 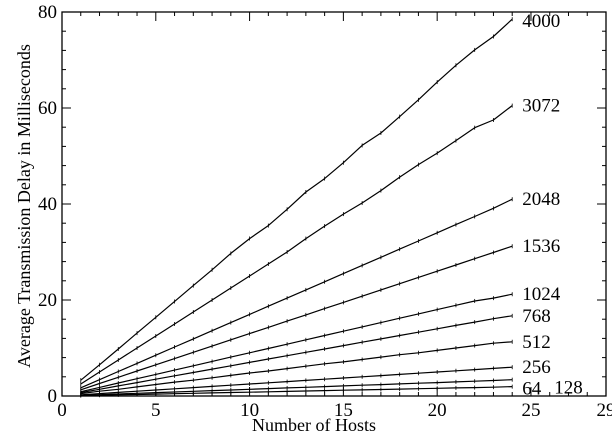 What do you see at coordinates (47, 108) in the screenshot?
I see `y-tick-label: 60` at bounding box center [47, 108].